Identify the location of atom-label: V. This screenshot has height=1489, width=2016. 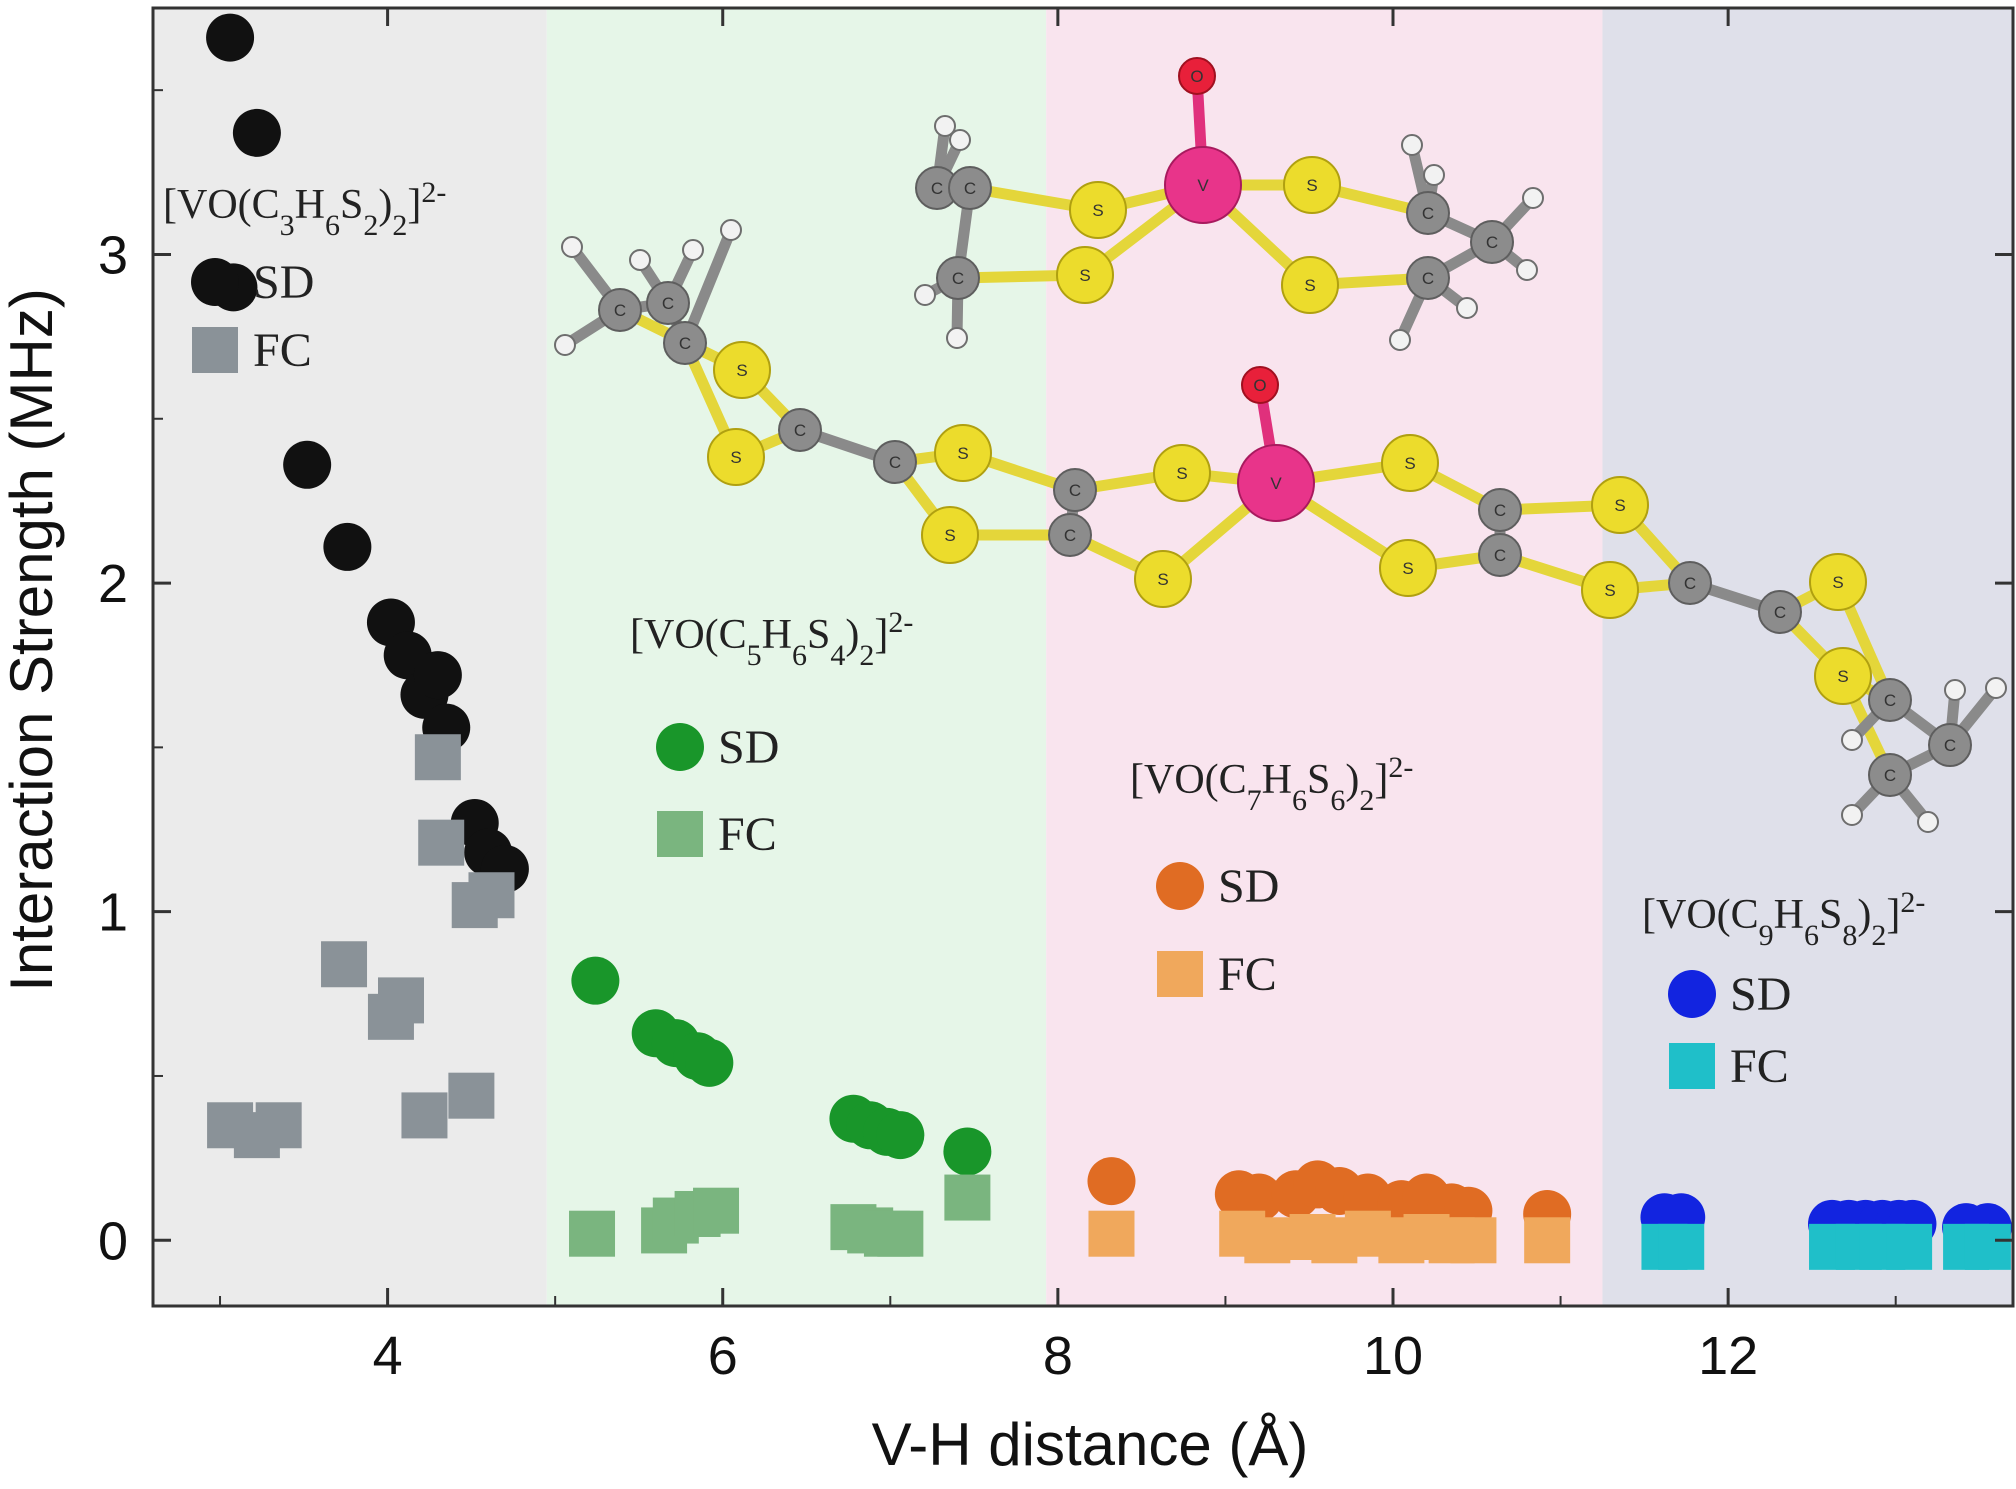
(1276, 483).